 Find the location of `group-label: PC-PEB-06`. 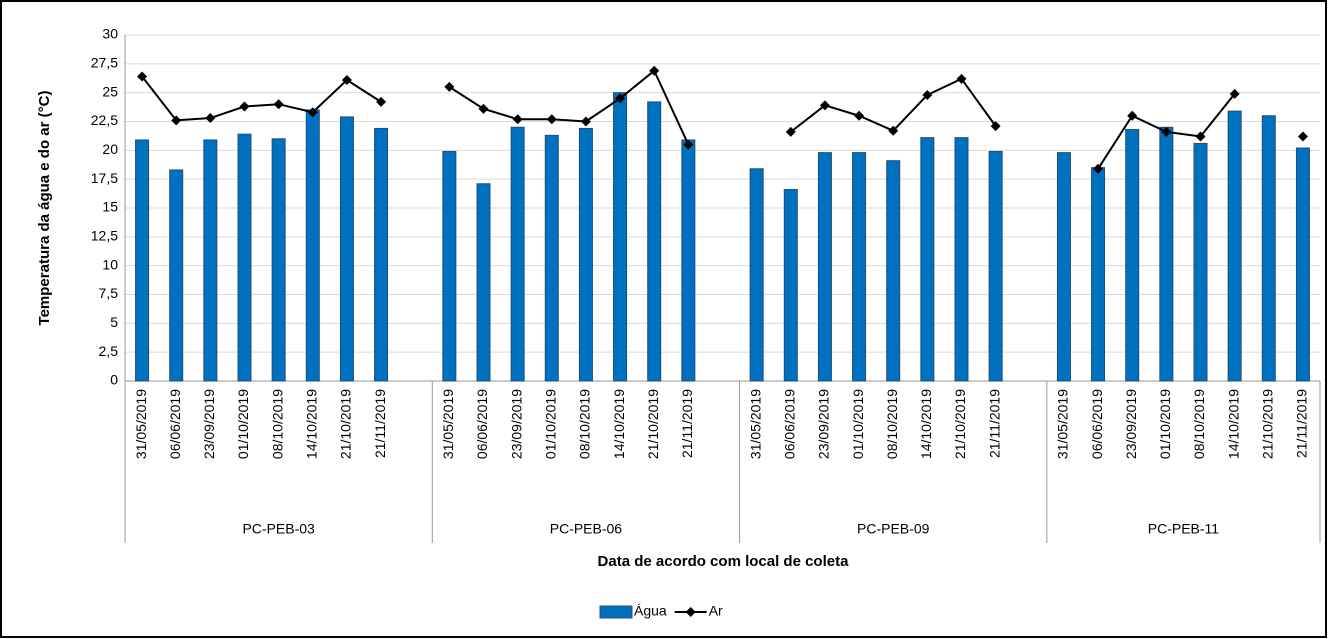

group-label: PC-PEB-06 is located at coordinates (586, 529).